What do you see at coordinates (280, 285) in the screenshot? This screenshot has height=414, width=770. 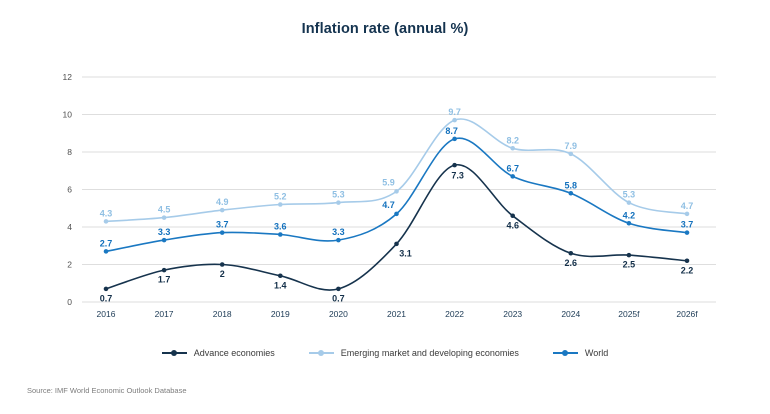 I see `svg-text: 1.4` at bounding box center [280, 285].